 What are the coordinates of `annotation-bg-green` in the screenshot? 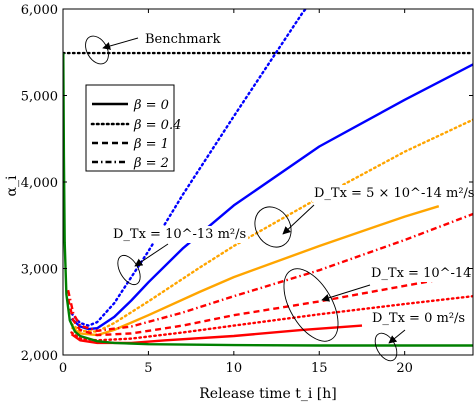 It's located at (419, 318).